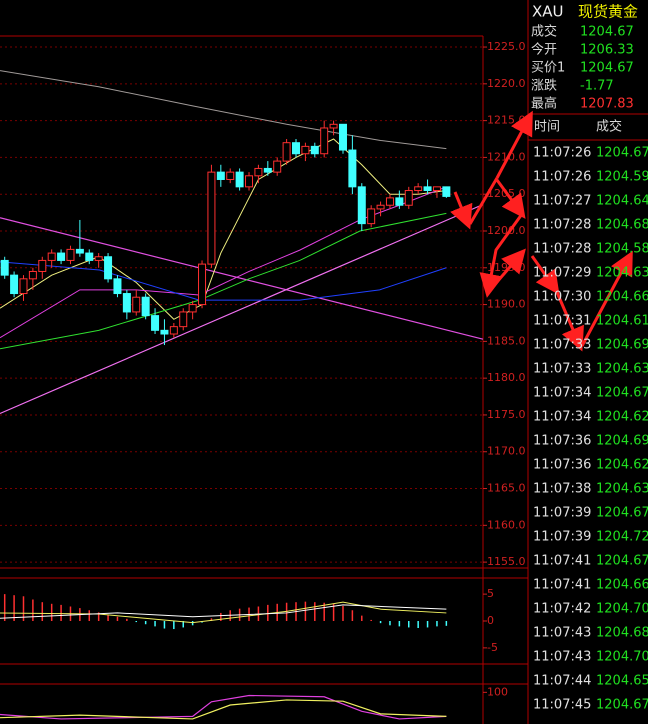  Describe the element at coordinates (548, 68) in the screenshot. I see `quote-label: 买价1` at that location.